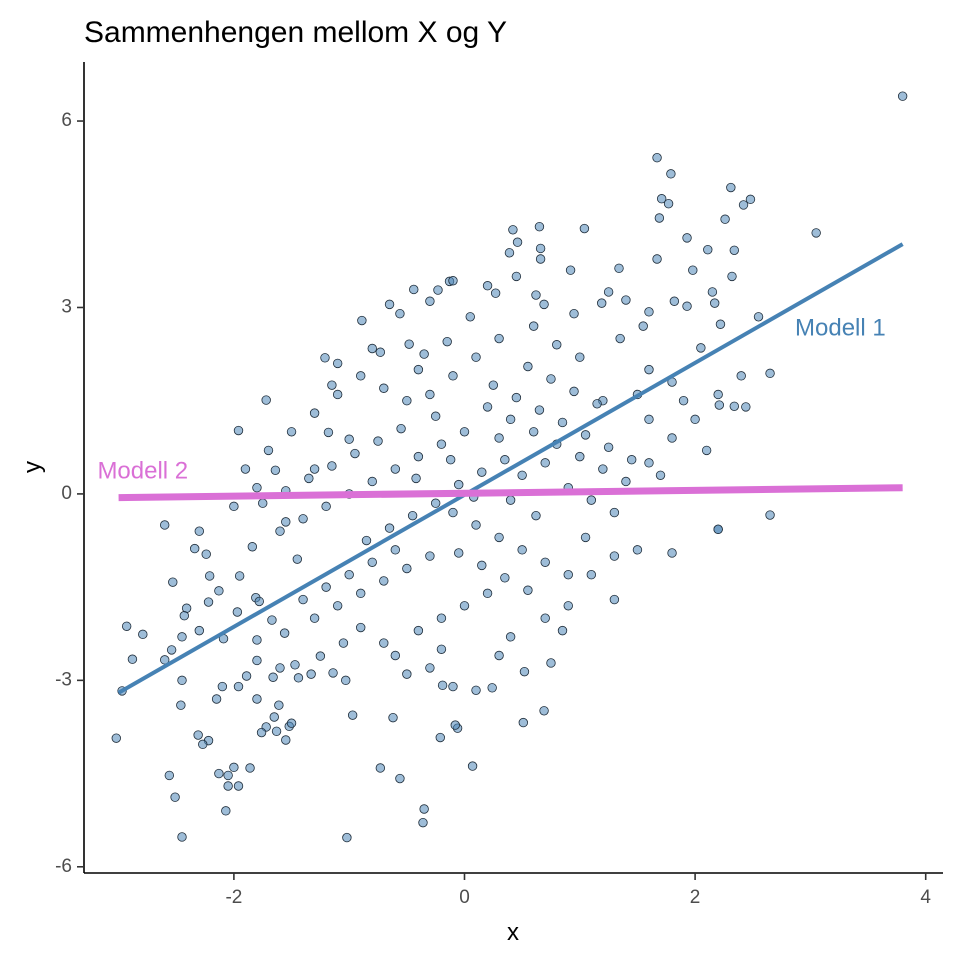  I want to click on x-tick-label: -2, so click(233, 897).